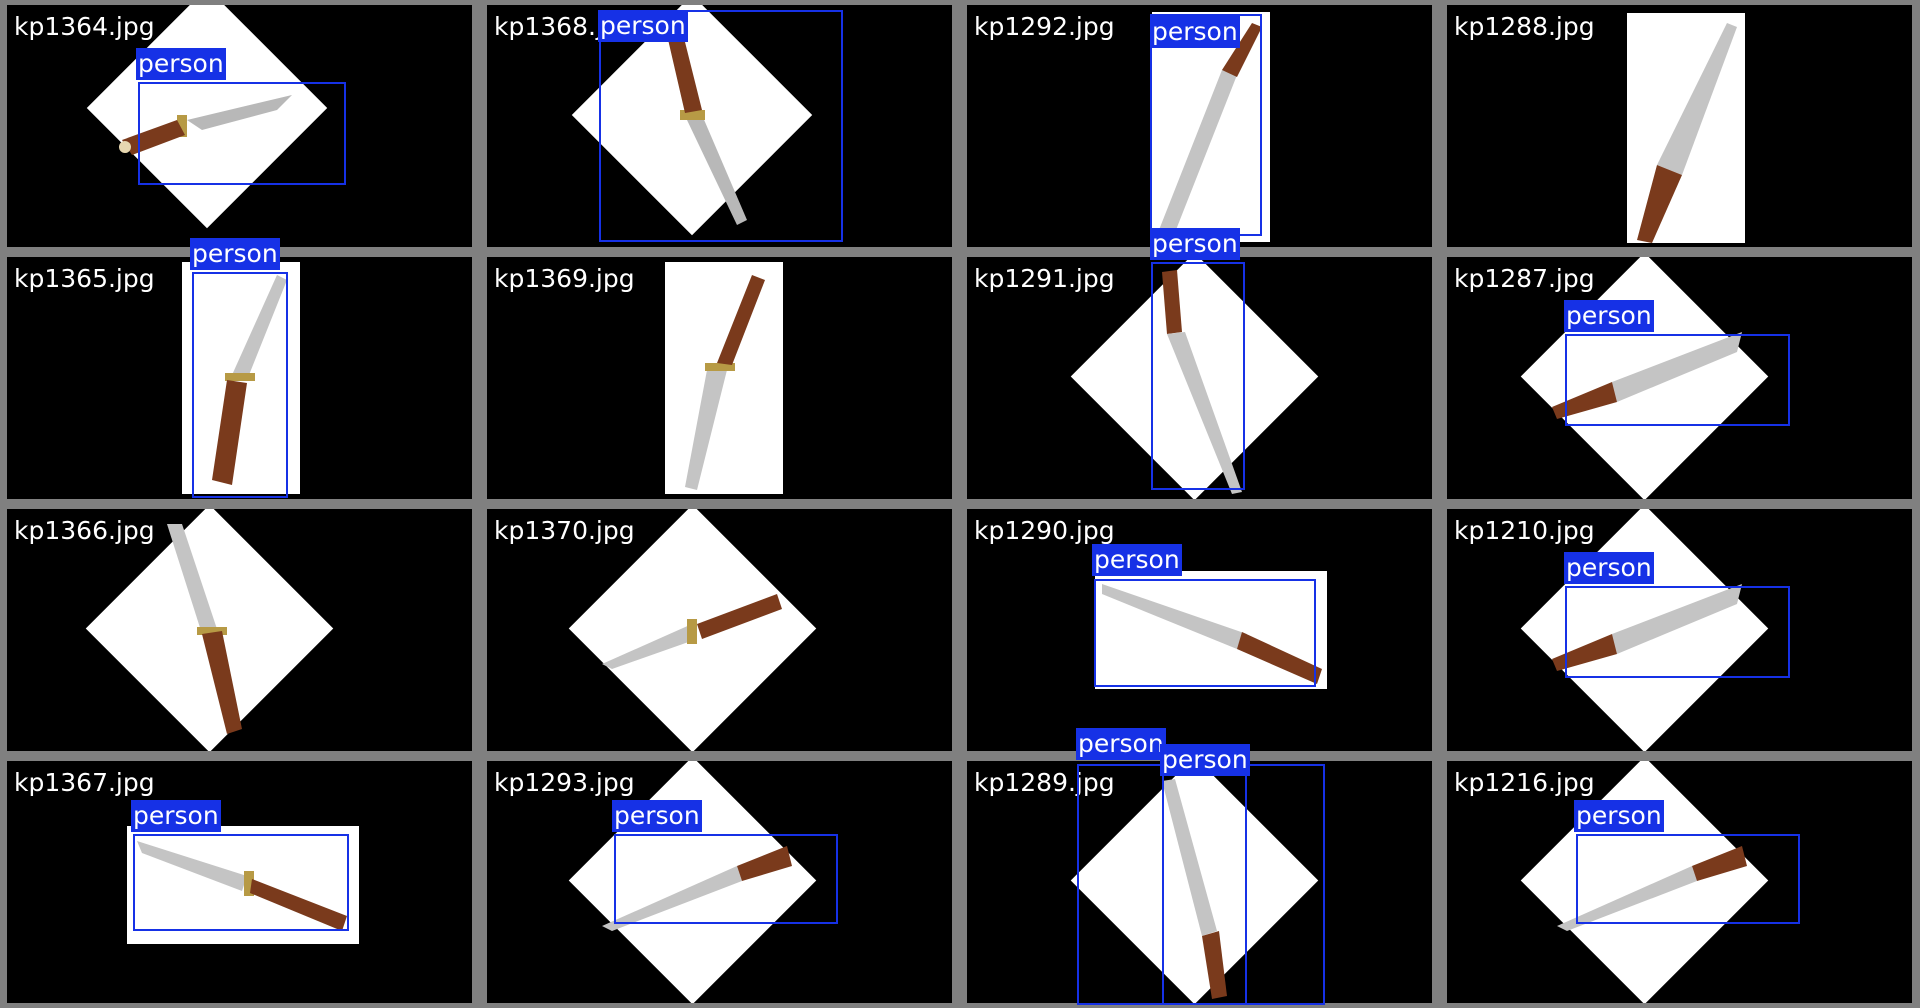  Describe the element at coordinates (564, 278) in the screenshot. I see `filename-label: kp1369.jpg` at that location.